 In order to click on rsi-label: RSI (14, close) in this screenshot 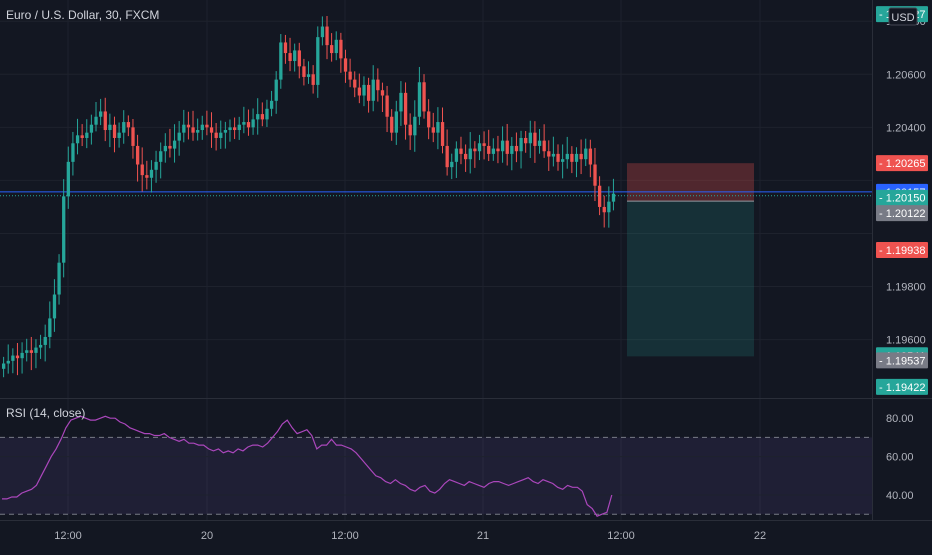, I will do `click(45, 413)`.